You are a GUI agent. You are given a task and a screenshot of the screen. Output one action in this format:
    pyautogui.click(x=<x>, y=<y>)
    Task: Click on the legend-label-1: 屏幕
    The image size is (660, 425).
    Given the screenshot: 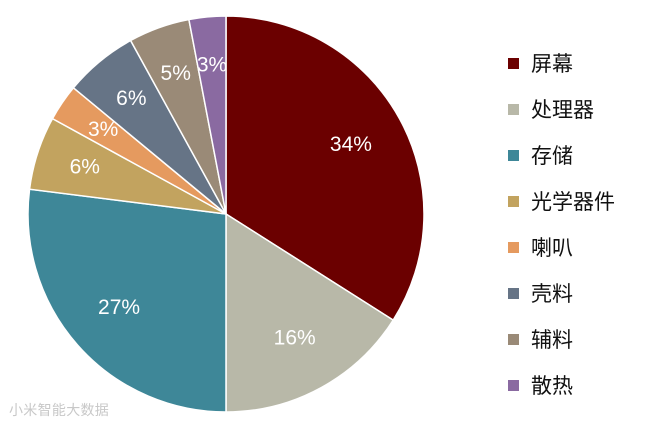 What is the action you would take?
    pyautogui.click(x=552, y=64)
    